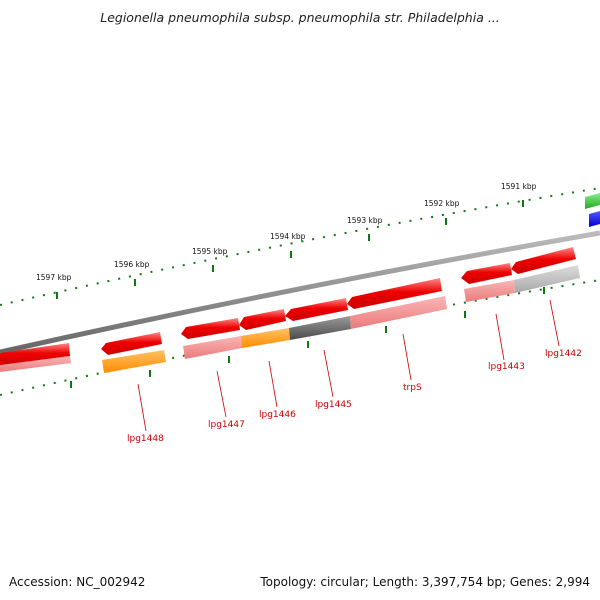 The image size is (600, 600). Describe the element at coordinates (77, 582) in the screenshot. I see `accession-text: Accession: NC_002942` at that location.